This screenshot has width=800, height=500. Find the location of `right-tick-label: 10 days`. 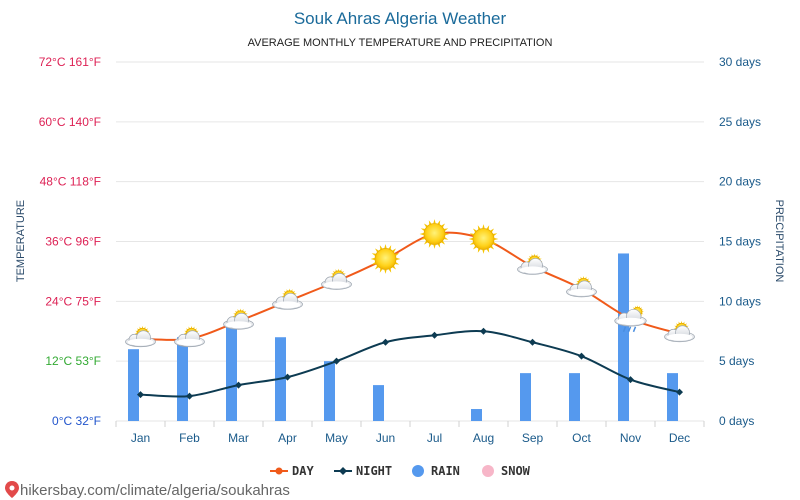

right-tick-label: 10 days is located at coordinates (740, 301).